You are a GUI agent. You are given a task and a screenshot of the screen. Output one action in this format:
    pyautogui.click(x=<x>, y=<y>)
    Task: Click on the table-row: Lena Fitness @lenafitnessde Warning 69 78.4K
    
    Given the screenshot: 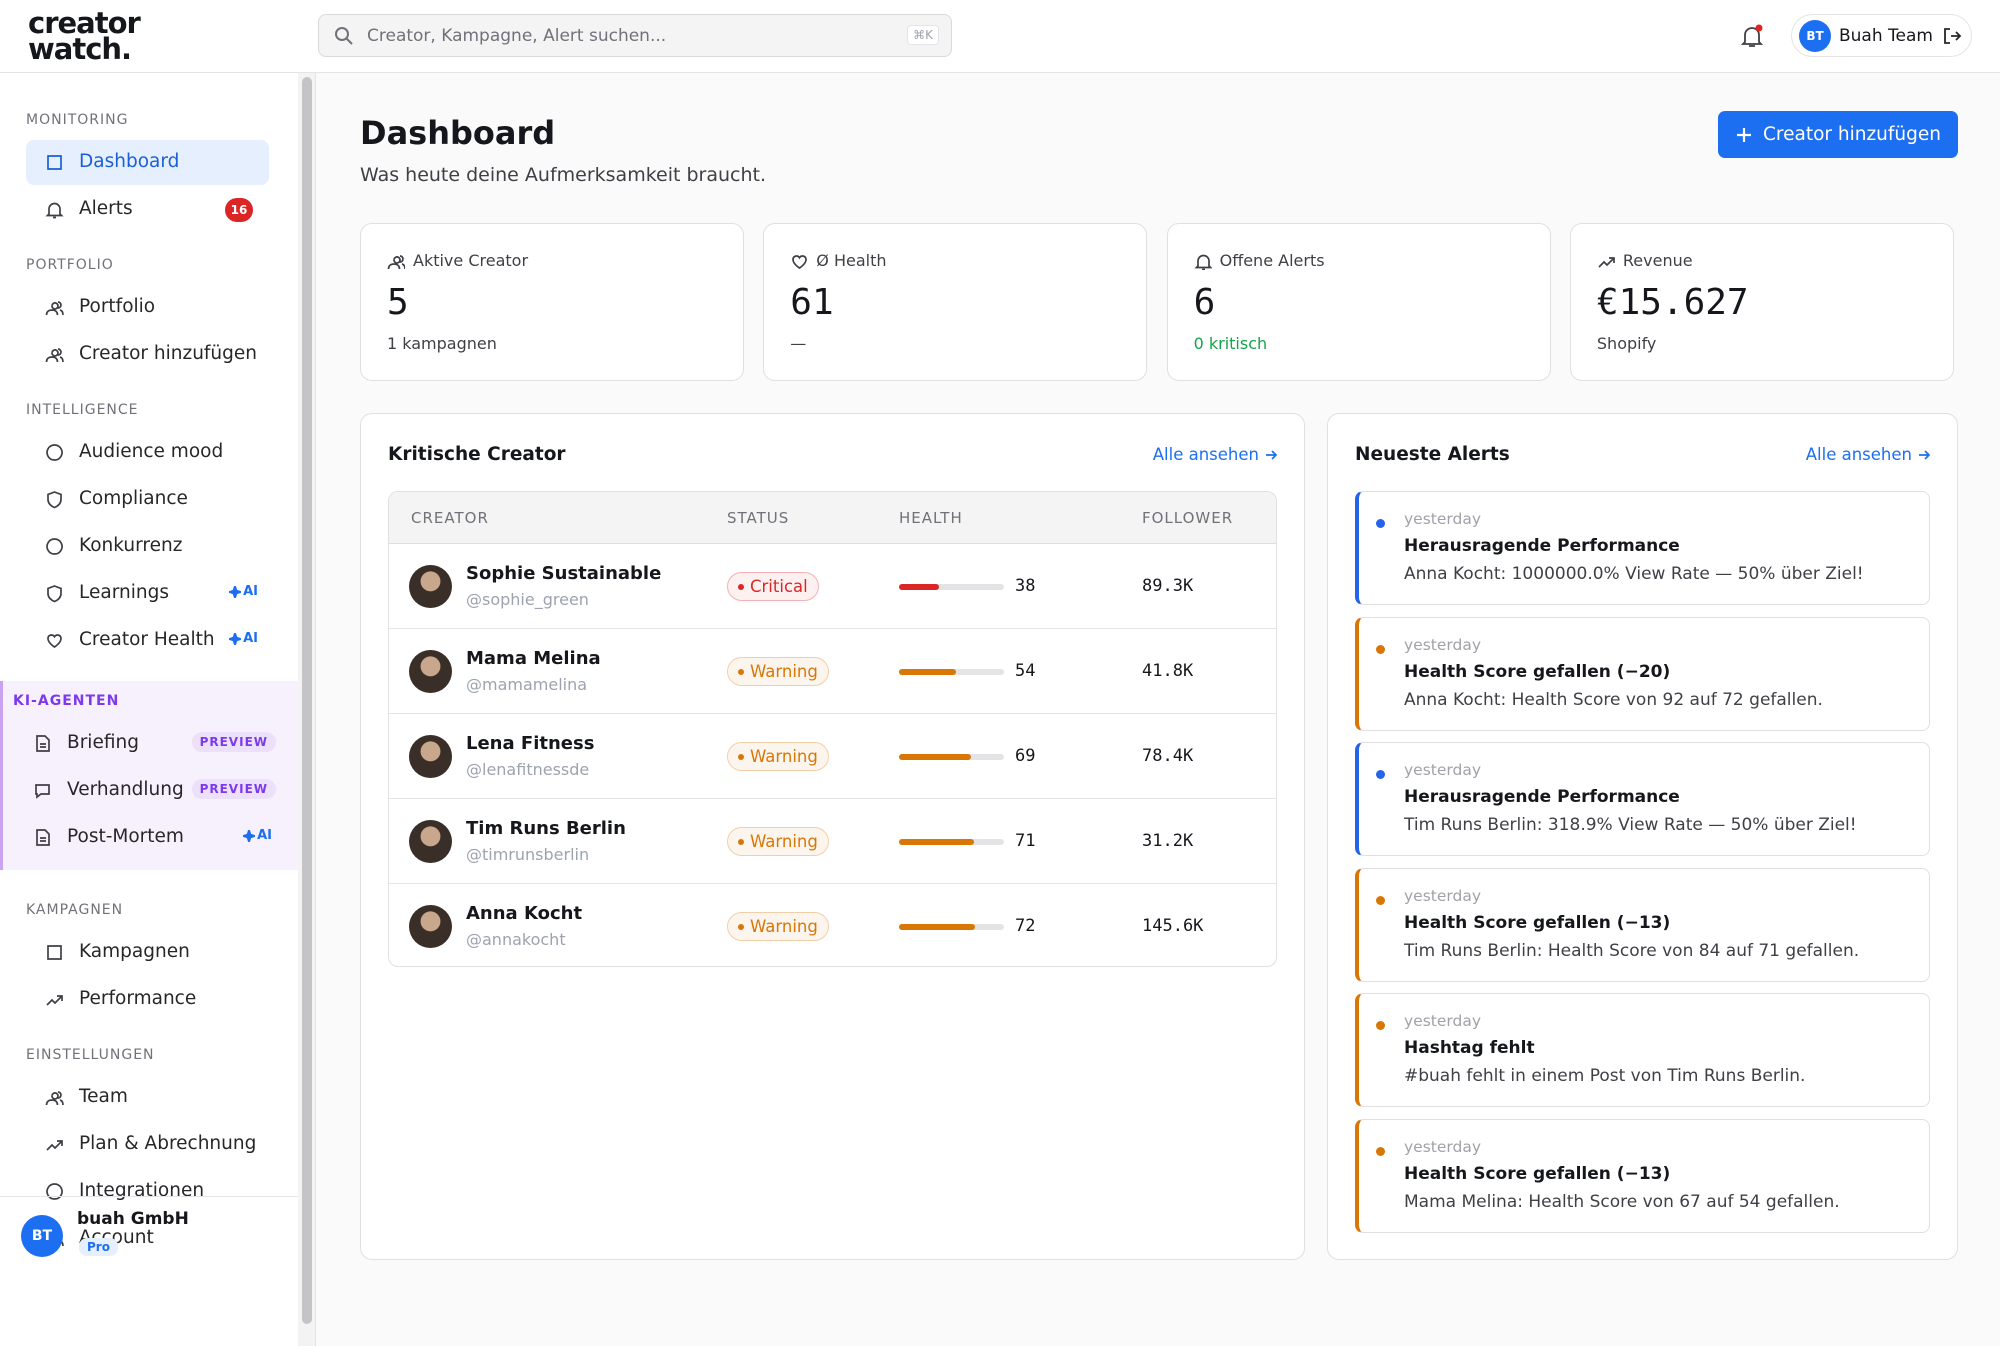 What is the action you would take?
    pyautogui.click(x=832, y=756)
    